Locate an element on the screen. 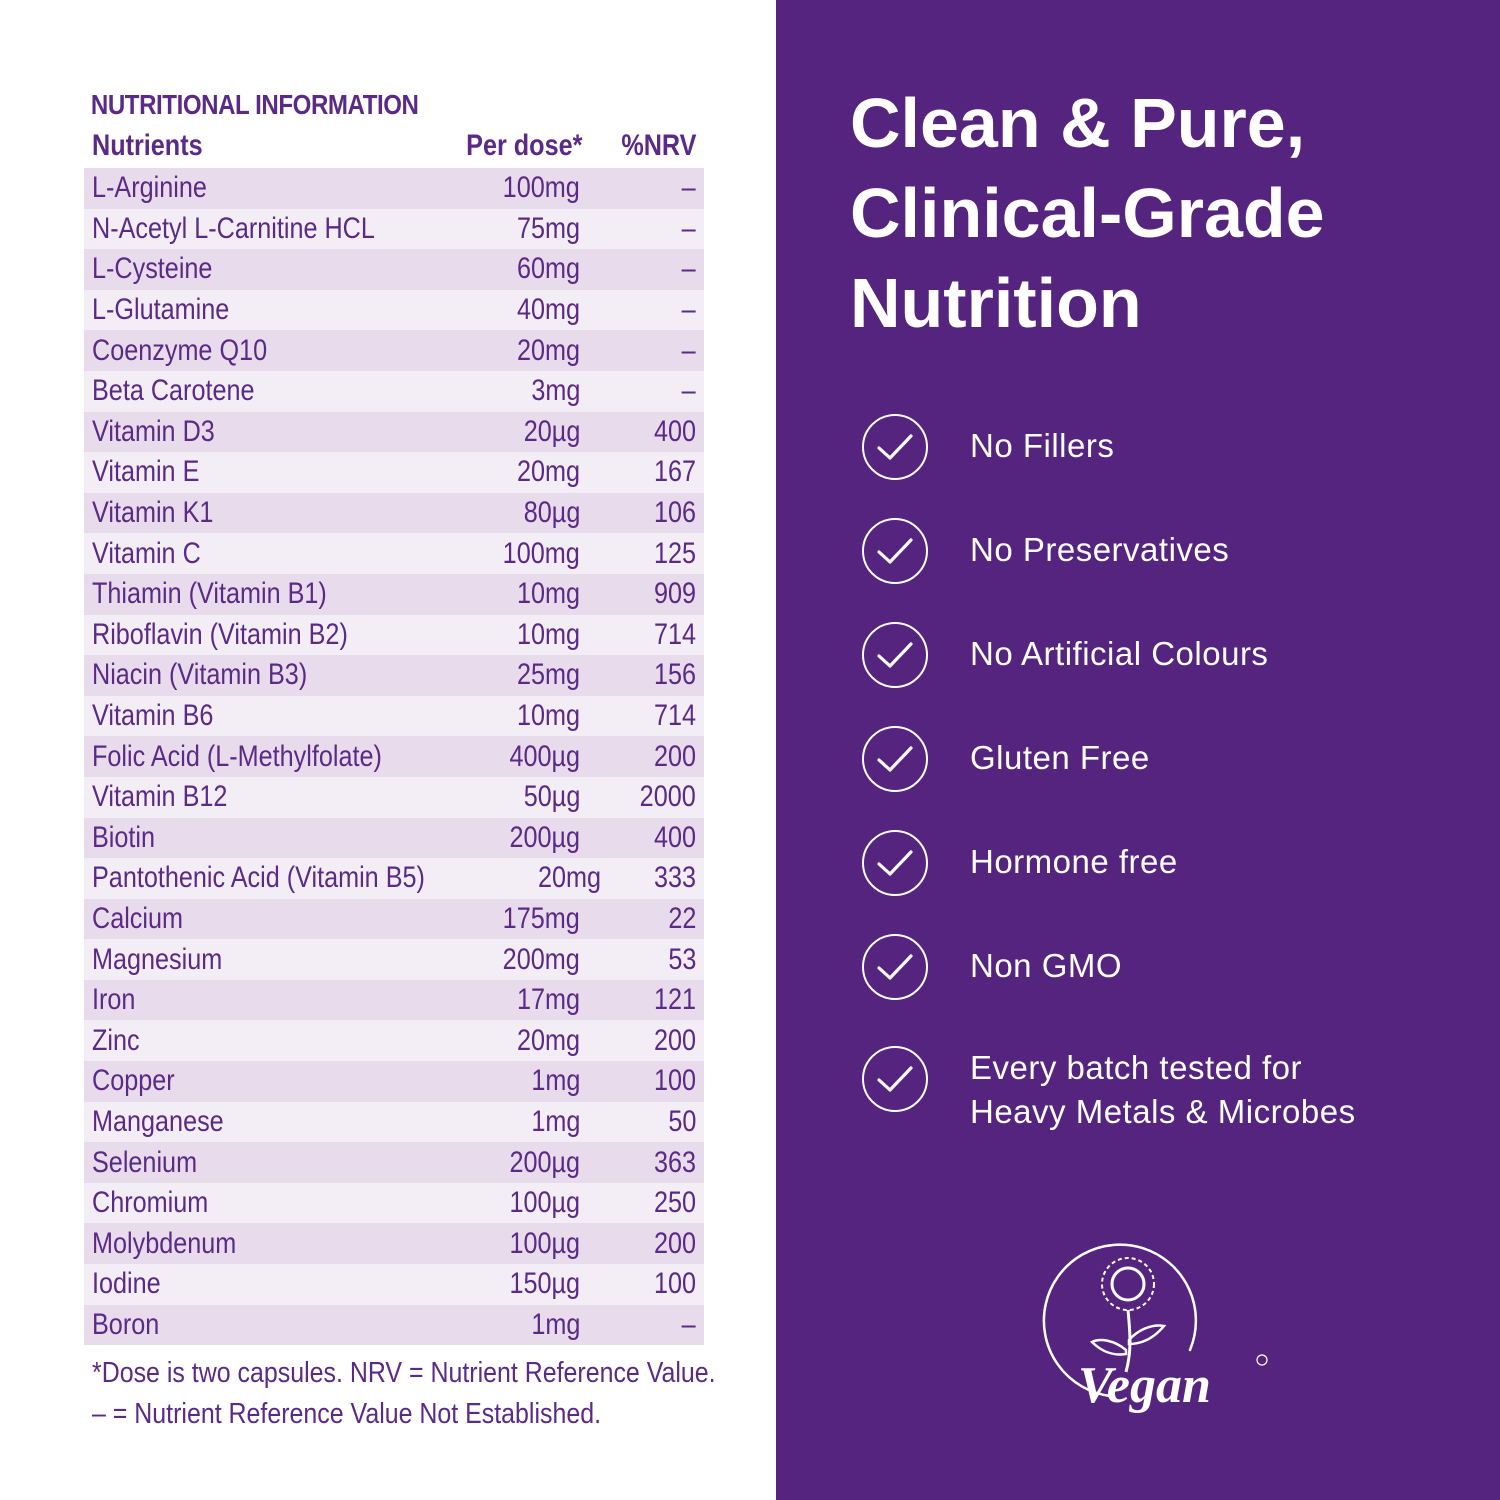 This screenshot has height=1500, width=1500. nutrient-name: L-Cysteine is located at coordinates (152, 269).